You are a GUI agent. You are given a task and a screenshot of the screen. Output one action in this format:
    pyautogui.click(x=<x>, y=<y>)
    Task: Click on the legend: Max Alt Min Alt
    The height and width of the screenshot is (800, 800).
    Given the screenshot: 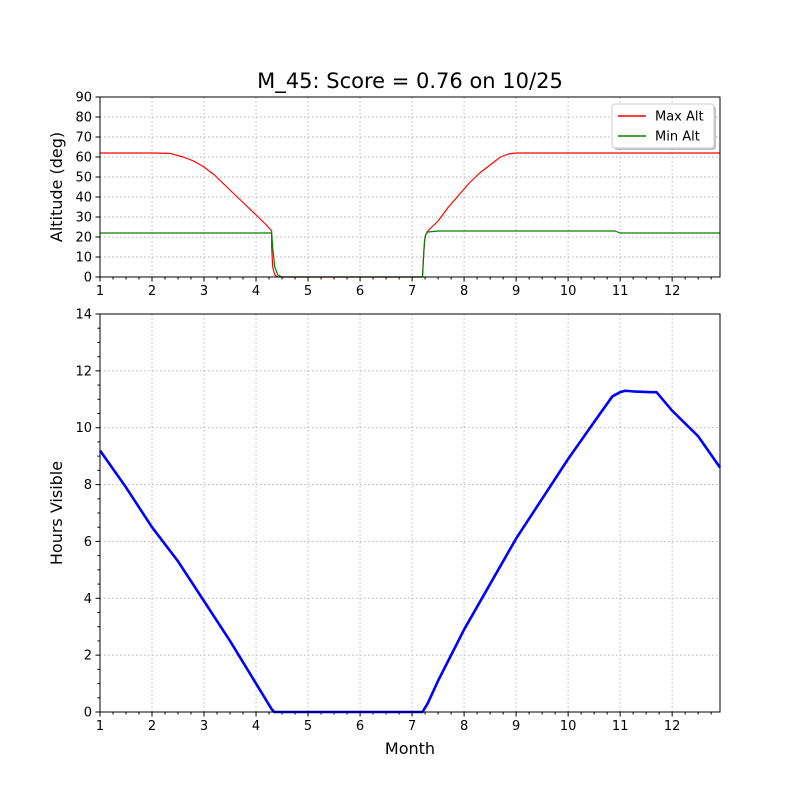 What is the action you would take?
    pyautogui.click(x=663, y=126)
    